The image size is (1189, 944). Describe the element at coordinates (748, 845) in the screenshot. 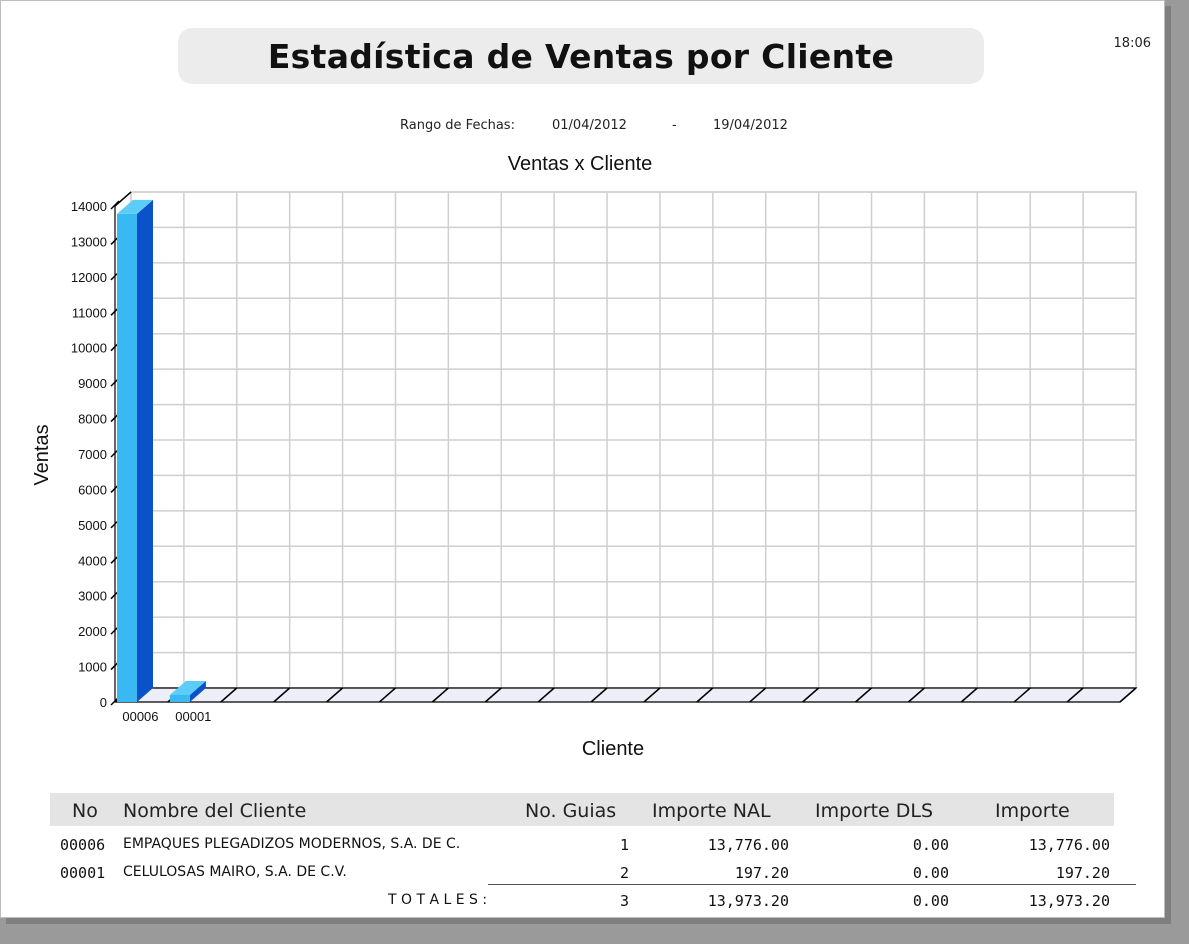

I see `row-1-nal: 13,776.00` at that location.